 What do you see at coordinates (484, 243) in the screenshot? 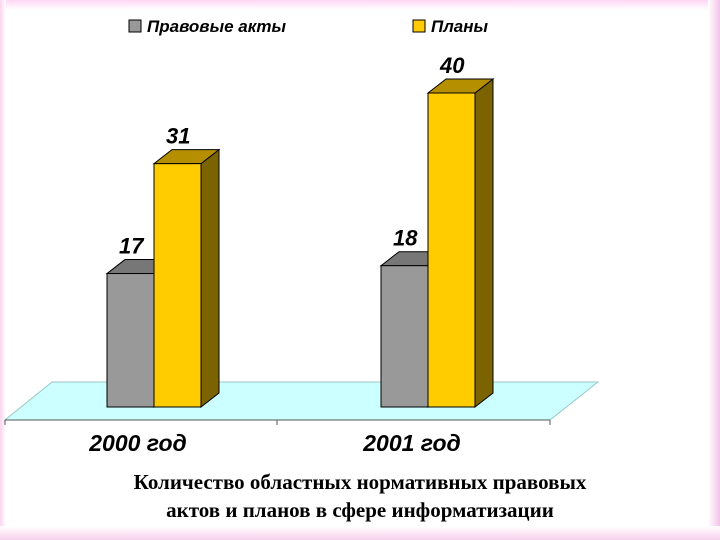
I see `bar-side-s1-c1` at bounding box center [484, 243].